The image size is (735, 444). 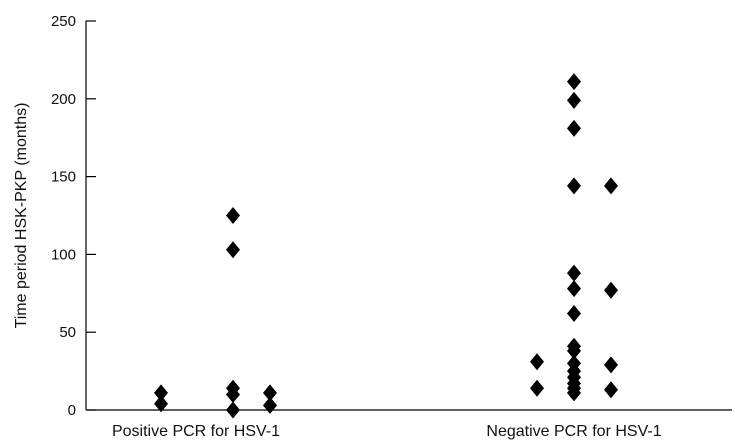 I want to click on y-tick-label: 0, so click(x=72, y=410).